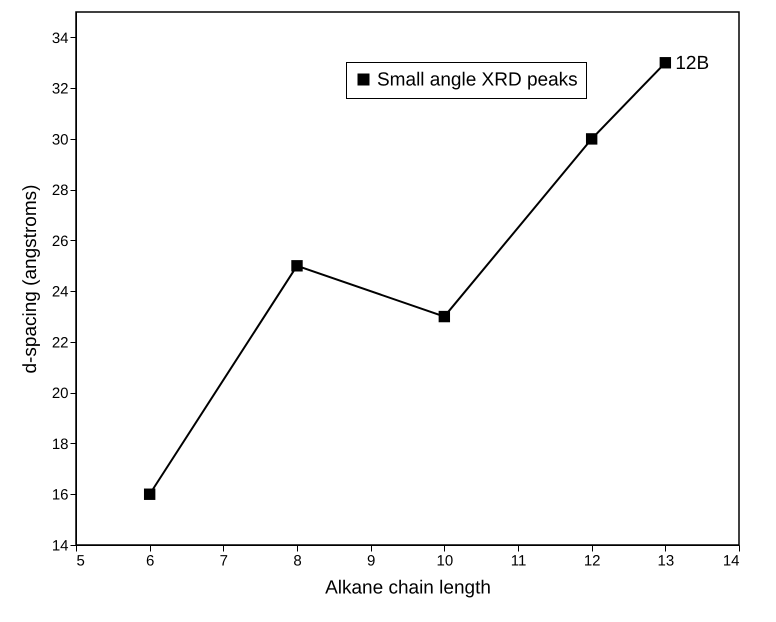 The width and height of the screenshot is (776, 622). Describe the element at coordinates (60, 444) in the screenshot. I see `y-tick-label: 18` at that location.